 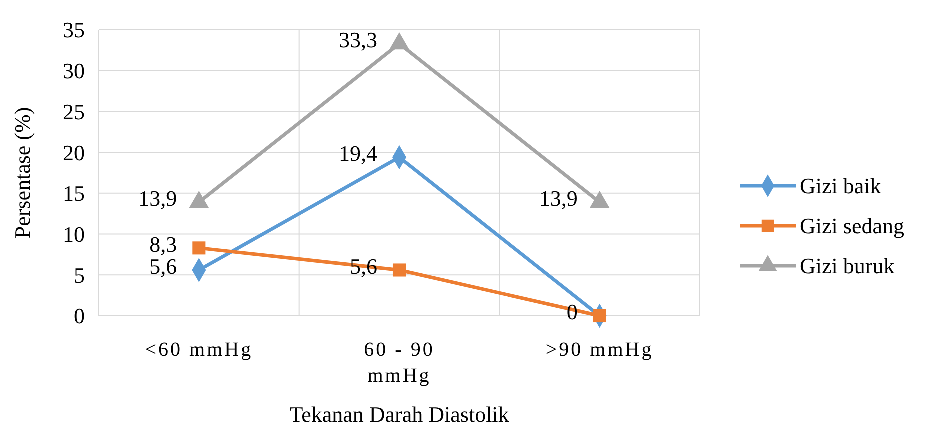 I want to click on legend-label: Gizi sedang, so click(x=852, y=226).